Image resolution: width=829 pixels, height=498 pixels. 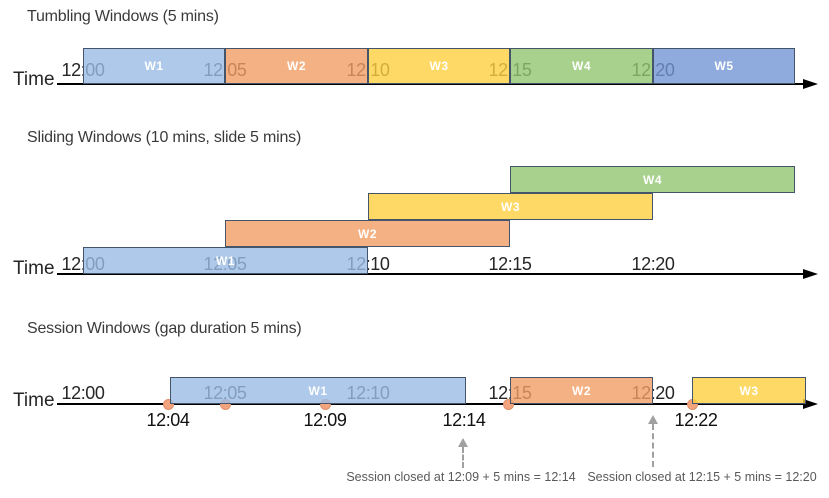 What do you see at coordinates (461, 477) in the screenshot?
I see `session-close-annotation: Session closed at 12:09 + 5 mins = 12:14` at bounding box center [461, 477].